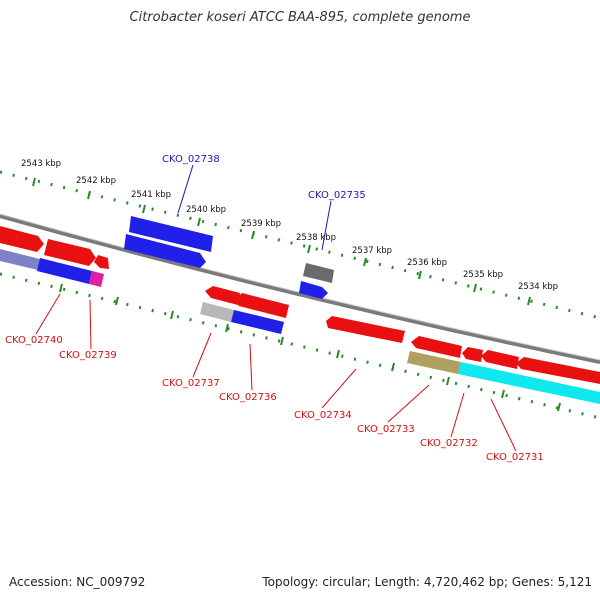 This screenshot has width=600, height=600. Describe the element at coordinates (386, 429) in the screenshot. I see `gene-label-cko-02733: CKO_02733` at that location.